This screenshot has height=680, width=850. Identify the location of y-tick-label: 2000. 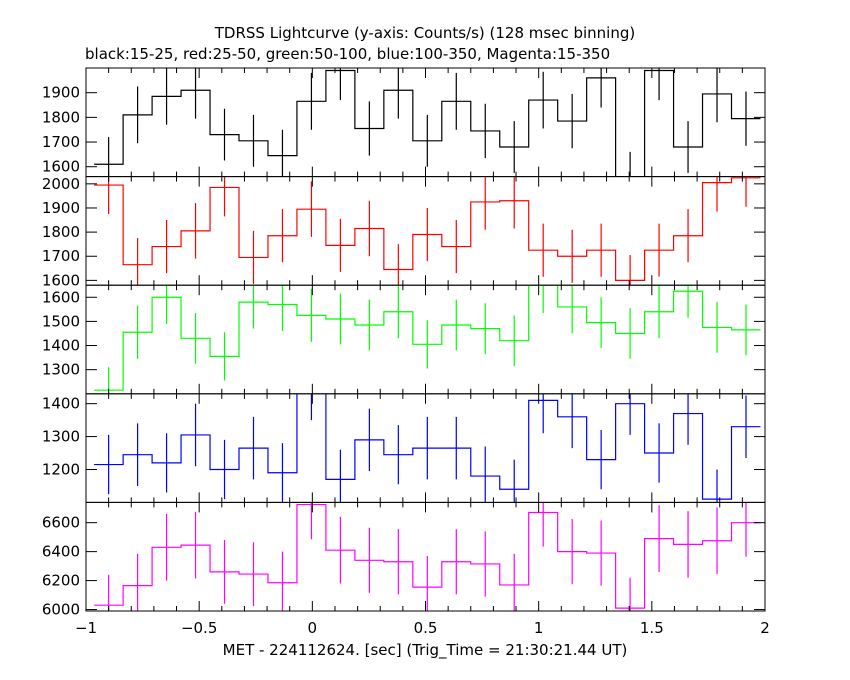
(61, 184).